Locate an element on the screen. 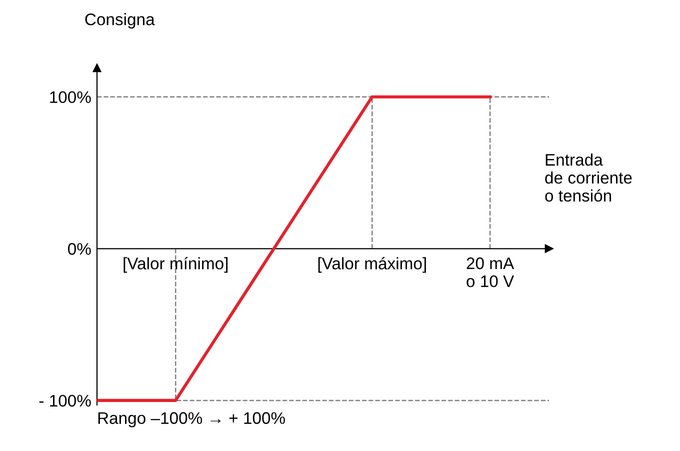  x-tick-label: [Valor mínimo] is located at coordinates (176, 264).